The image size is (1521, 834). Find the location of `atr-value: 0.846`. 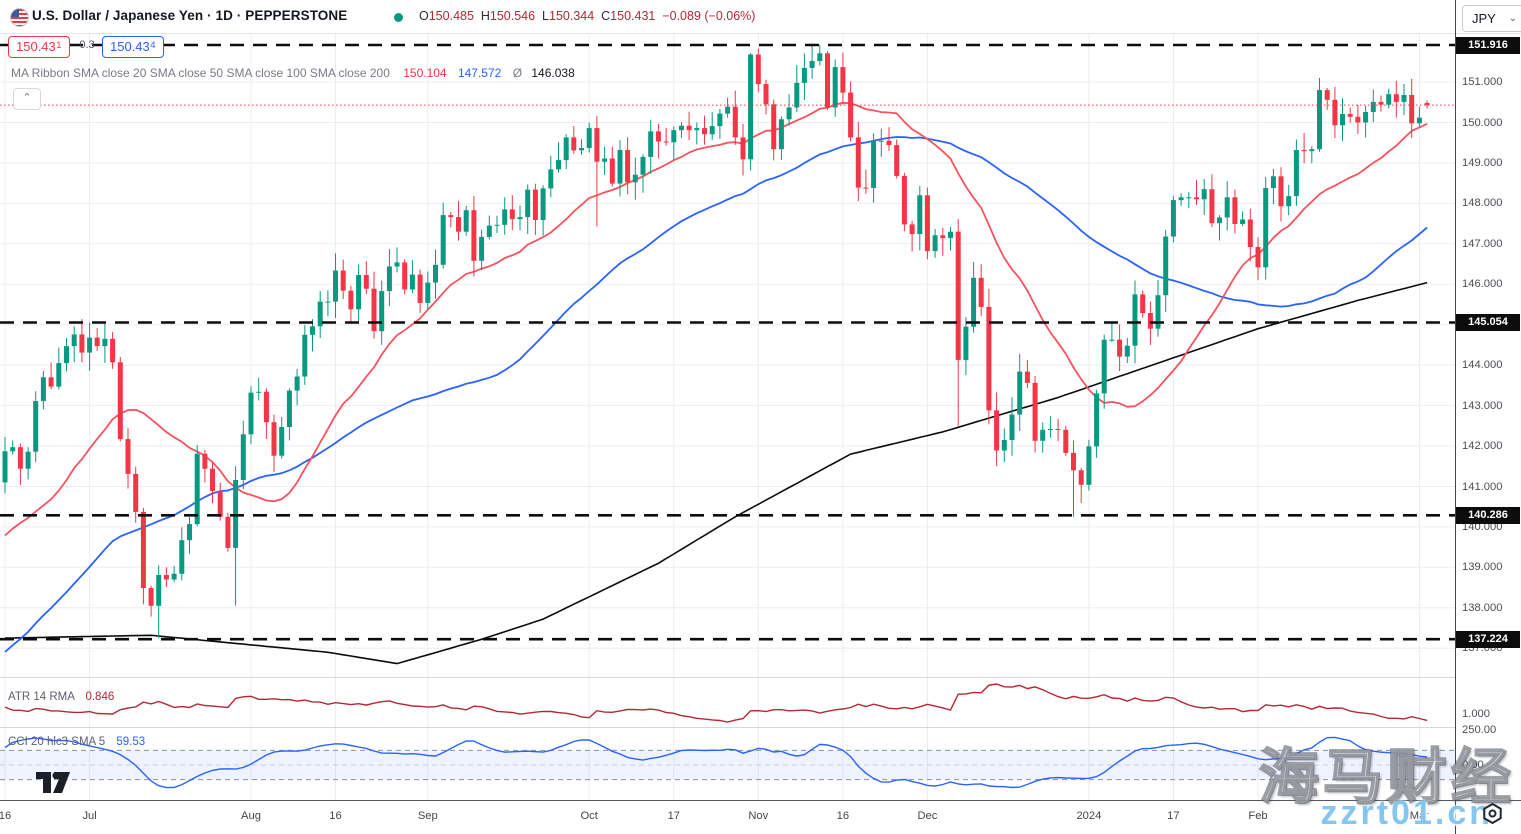

atr-value: 0.846 is located at coordinates (100, 697).